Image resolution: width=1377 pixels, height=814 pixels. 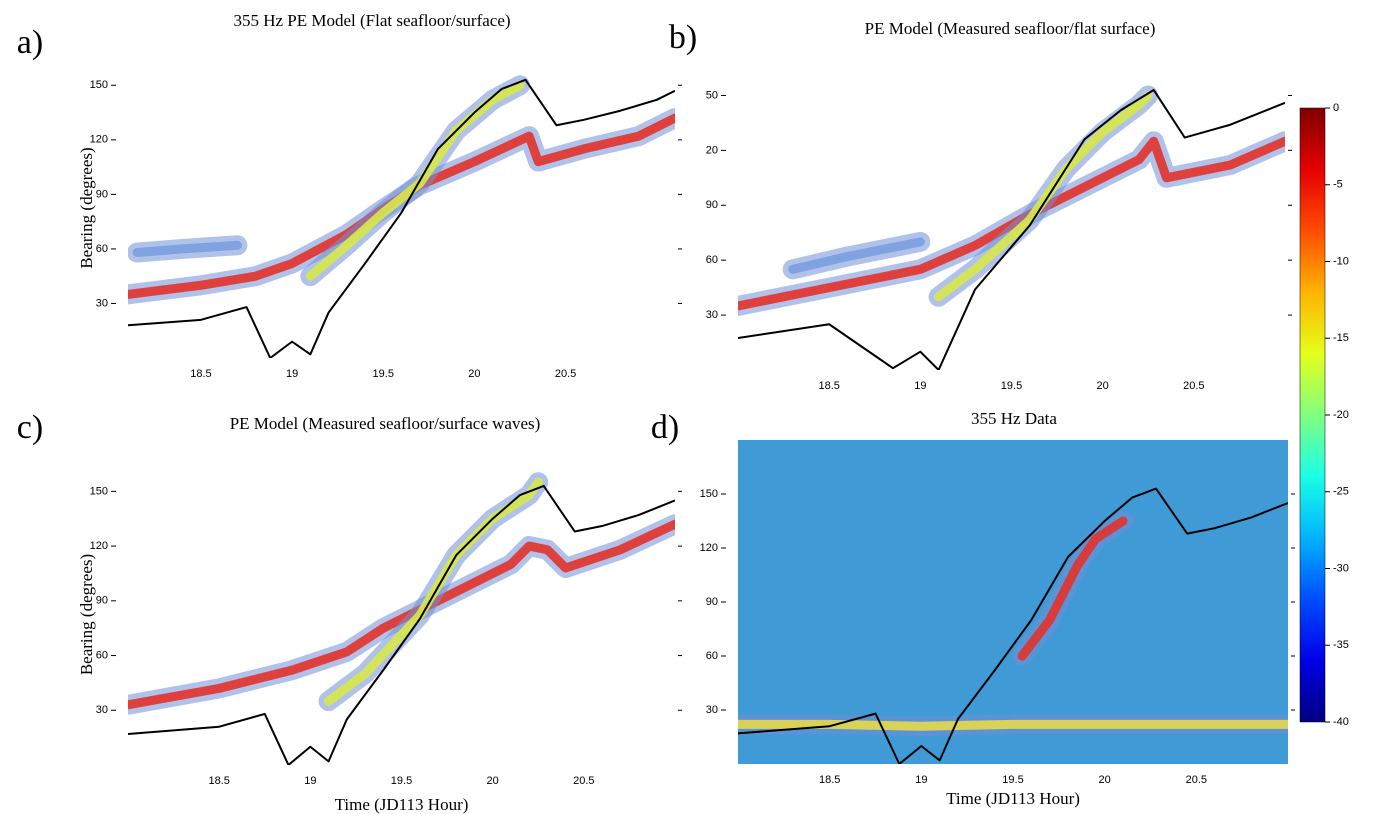 What do you see at coordinates (1341, 415) in the screenshot?
I see `colorbar-tick-label: -20` at bounding box center [1341, 415].